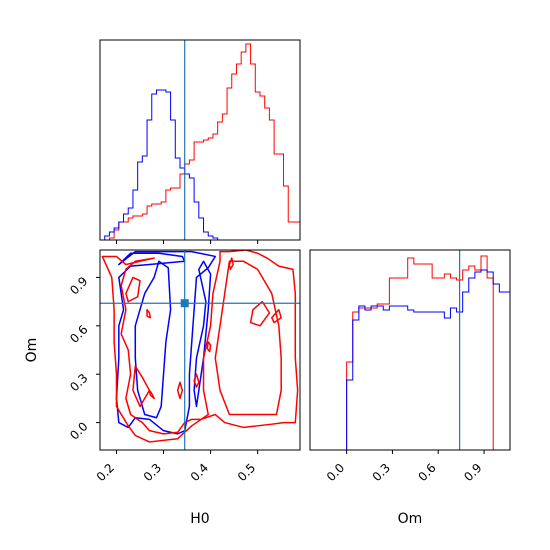  I want to click on hist-Om-xtick-label: 0.6, so click(426, 472).